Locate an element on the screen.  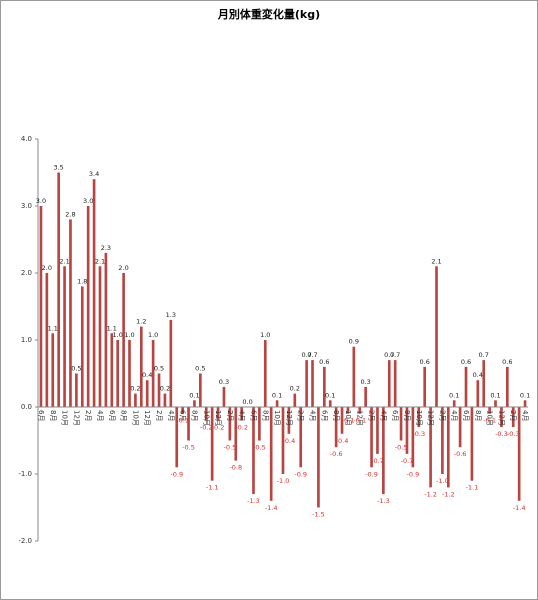
value-label: 3.4 is located at coordinates (94, 174).